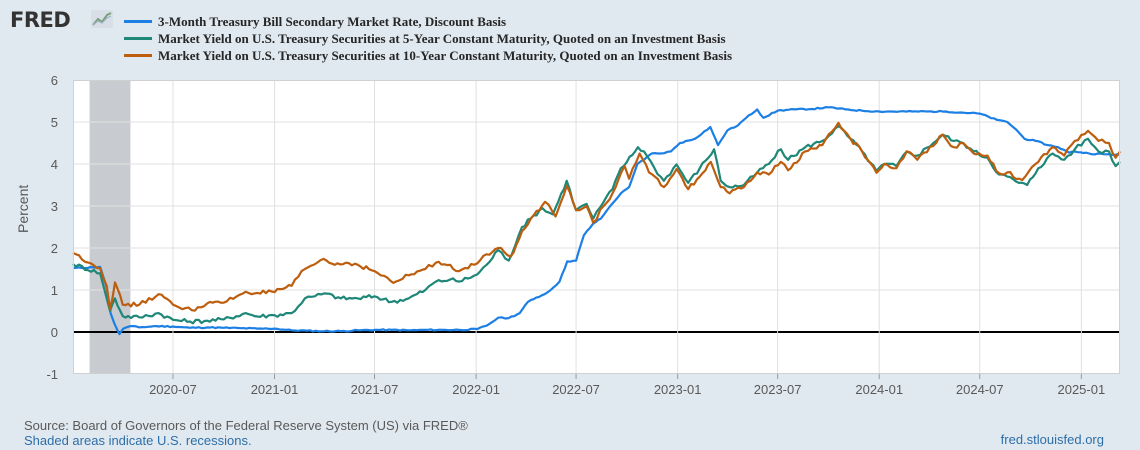  I want to click on trend-line-icon, so click(102, 19).